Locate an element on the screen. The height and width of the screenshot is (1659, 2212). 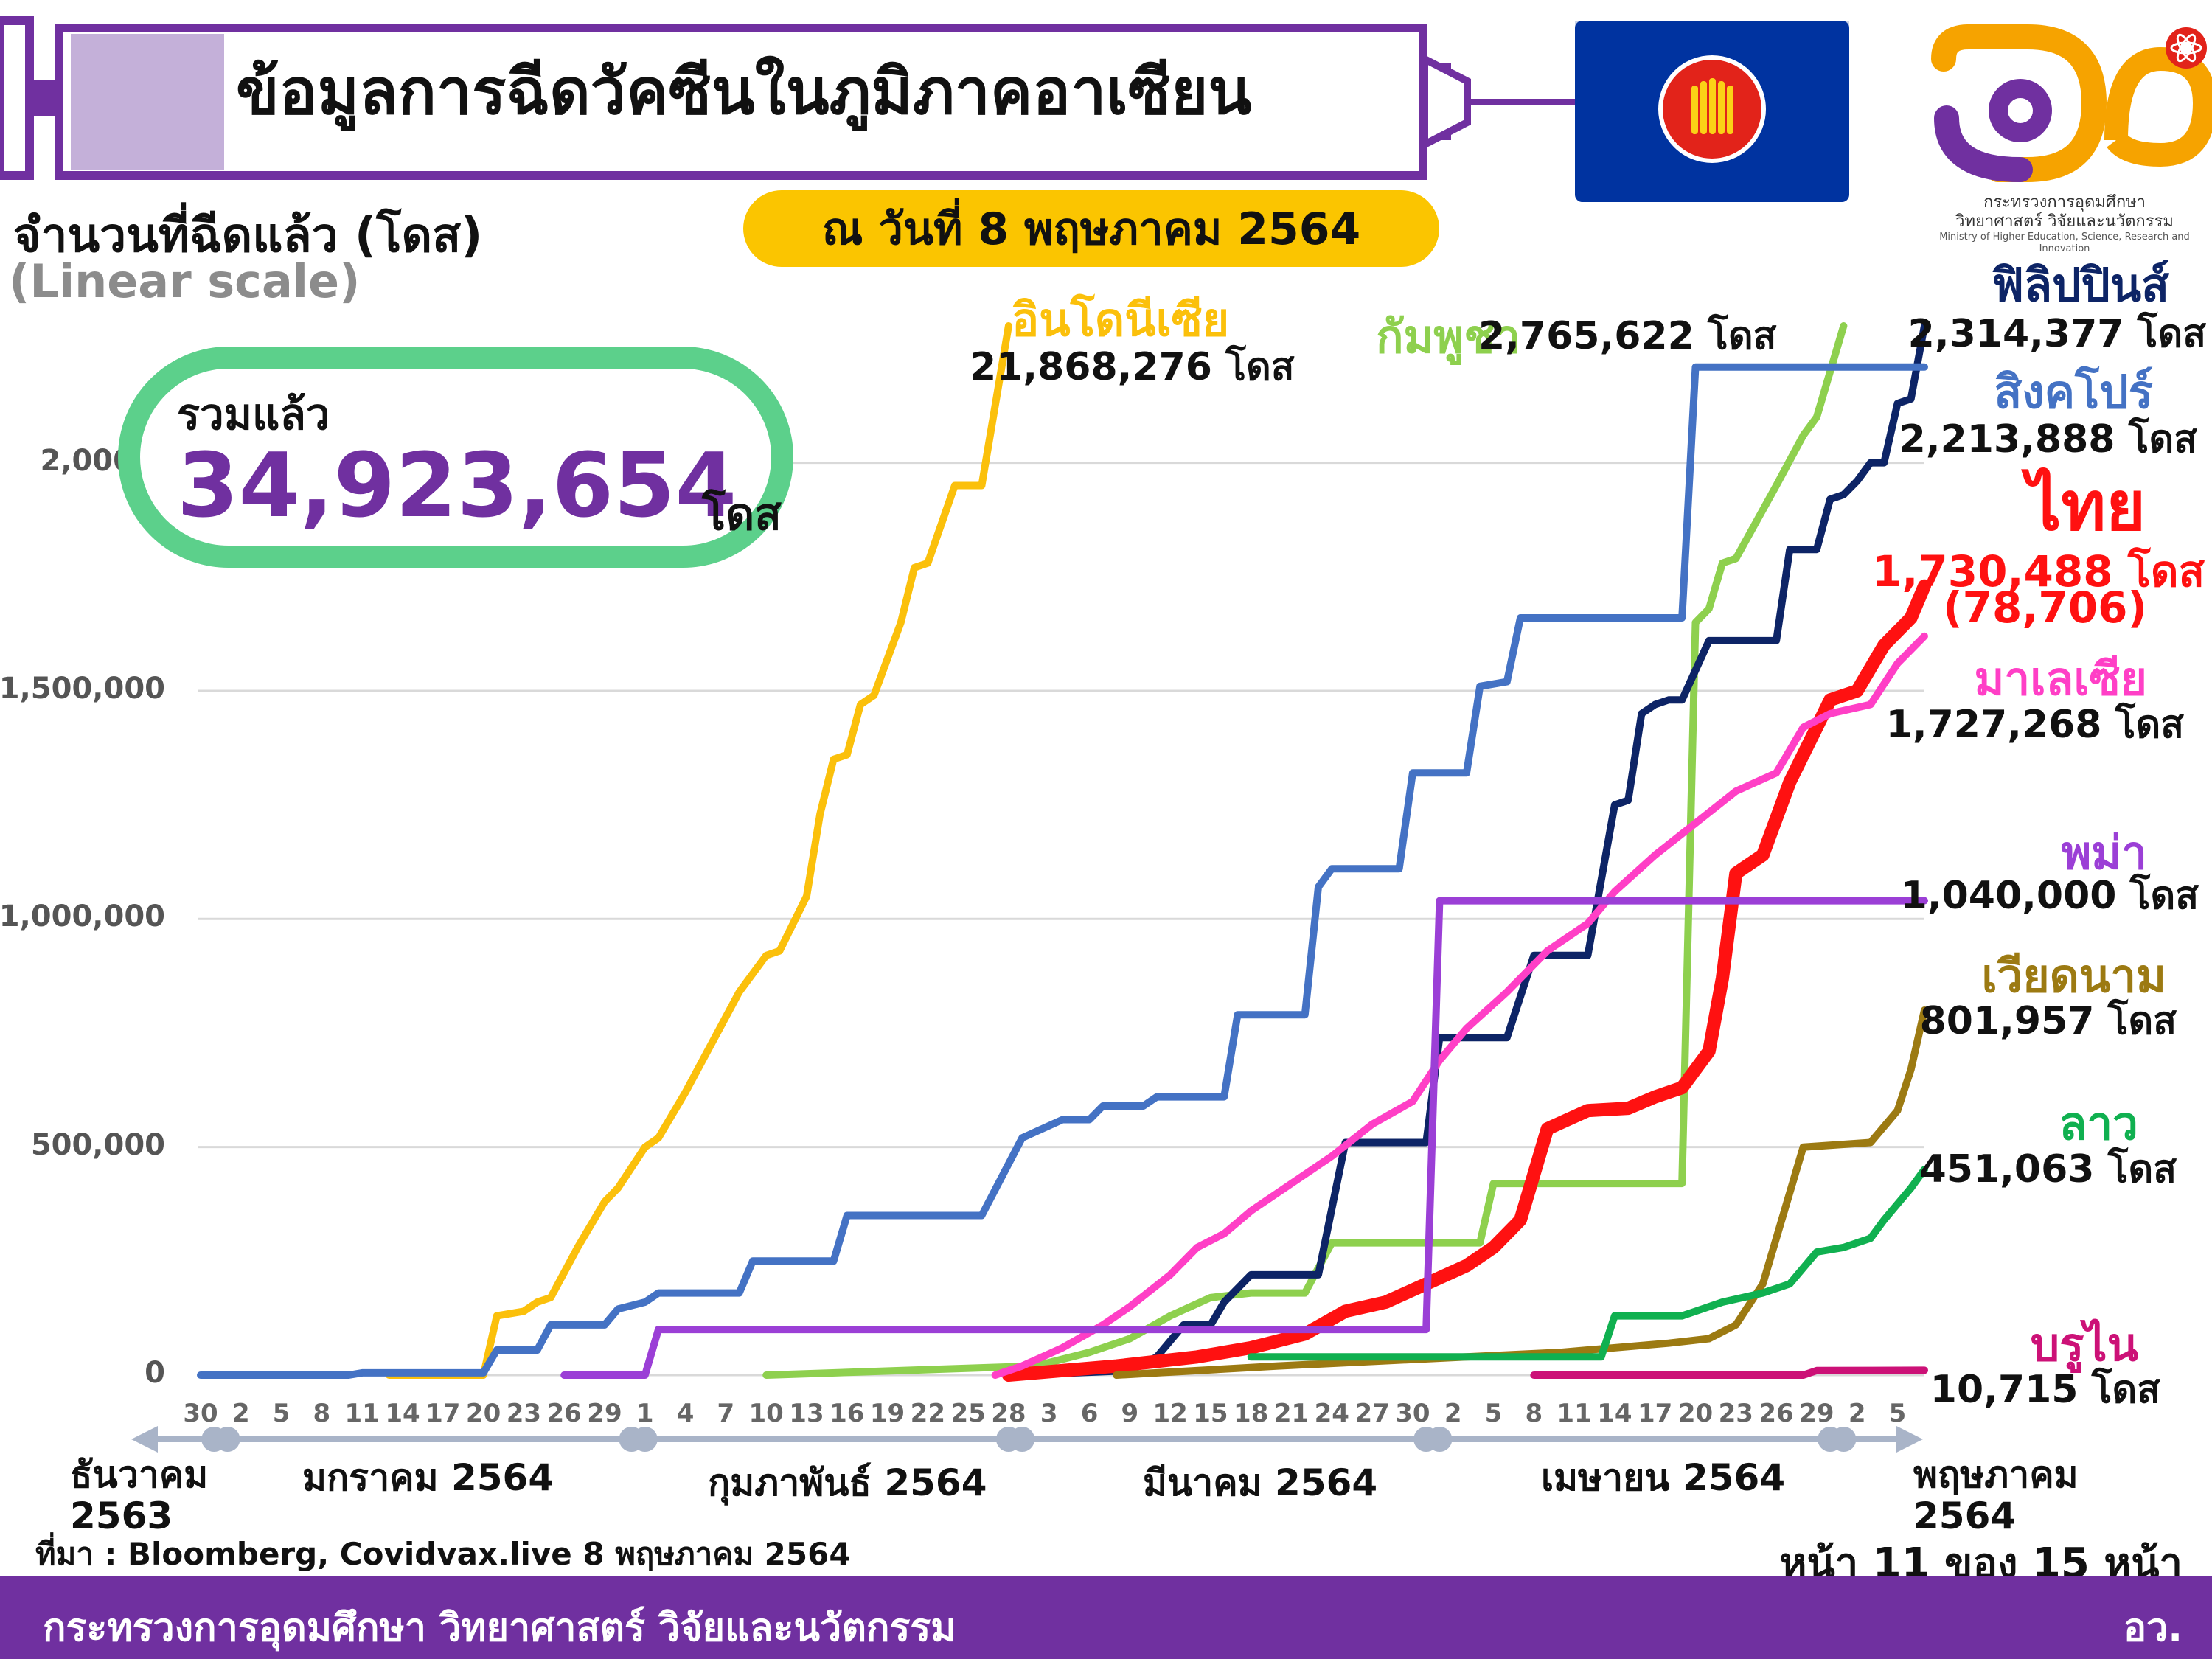
x-tick-label: 4 is located at coordinates (685, 1413).